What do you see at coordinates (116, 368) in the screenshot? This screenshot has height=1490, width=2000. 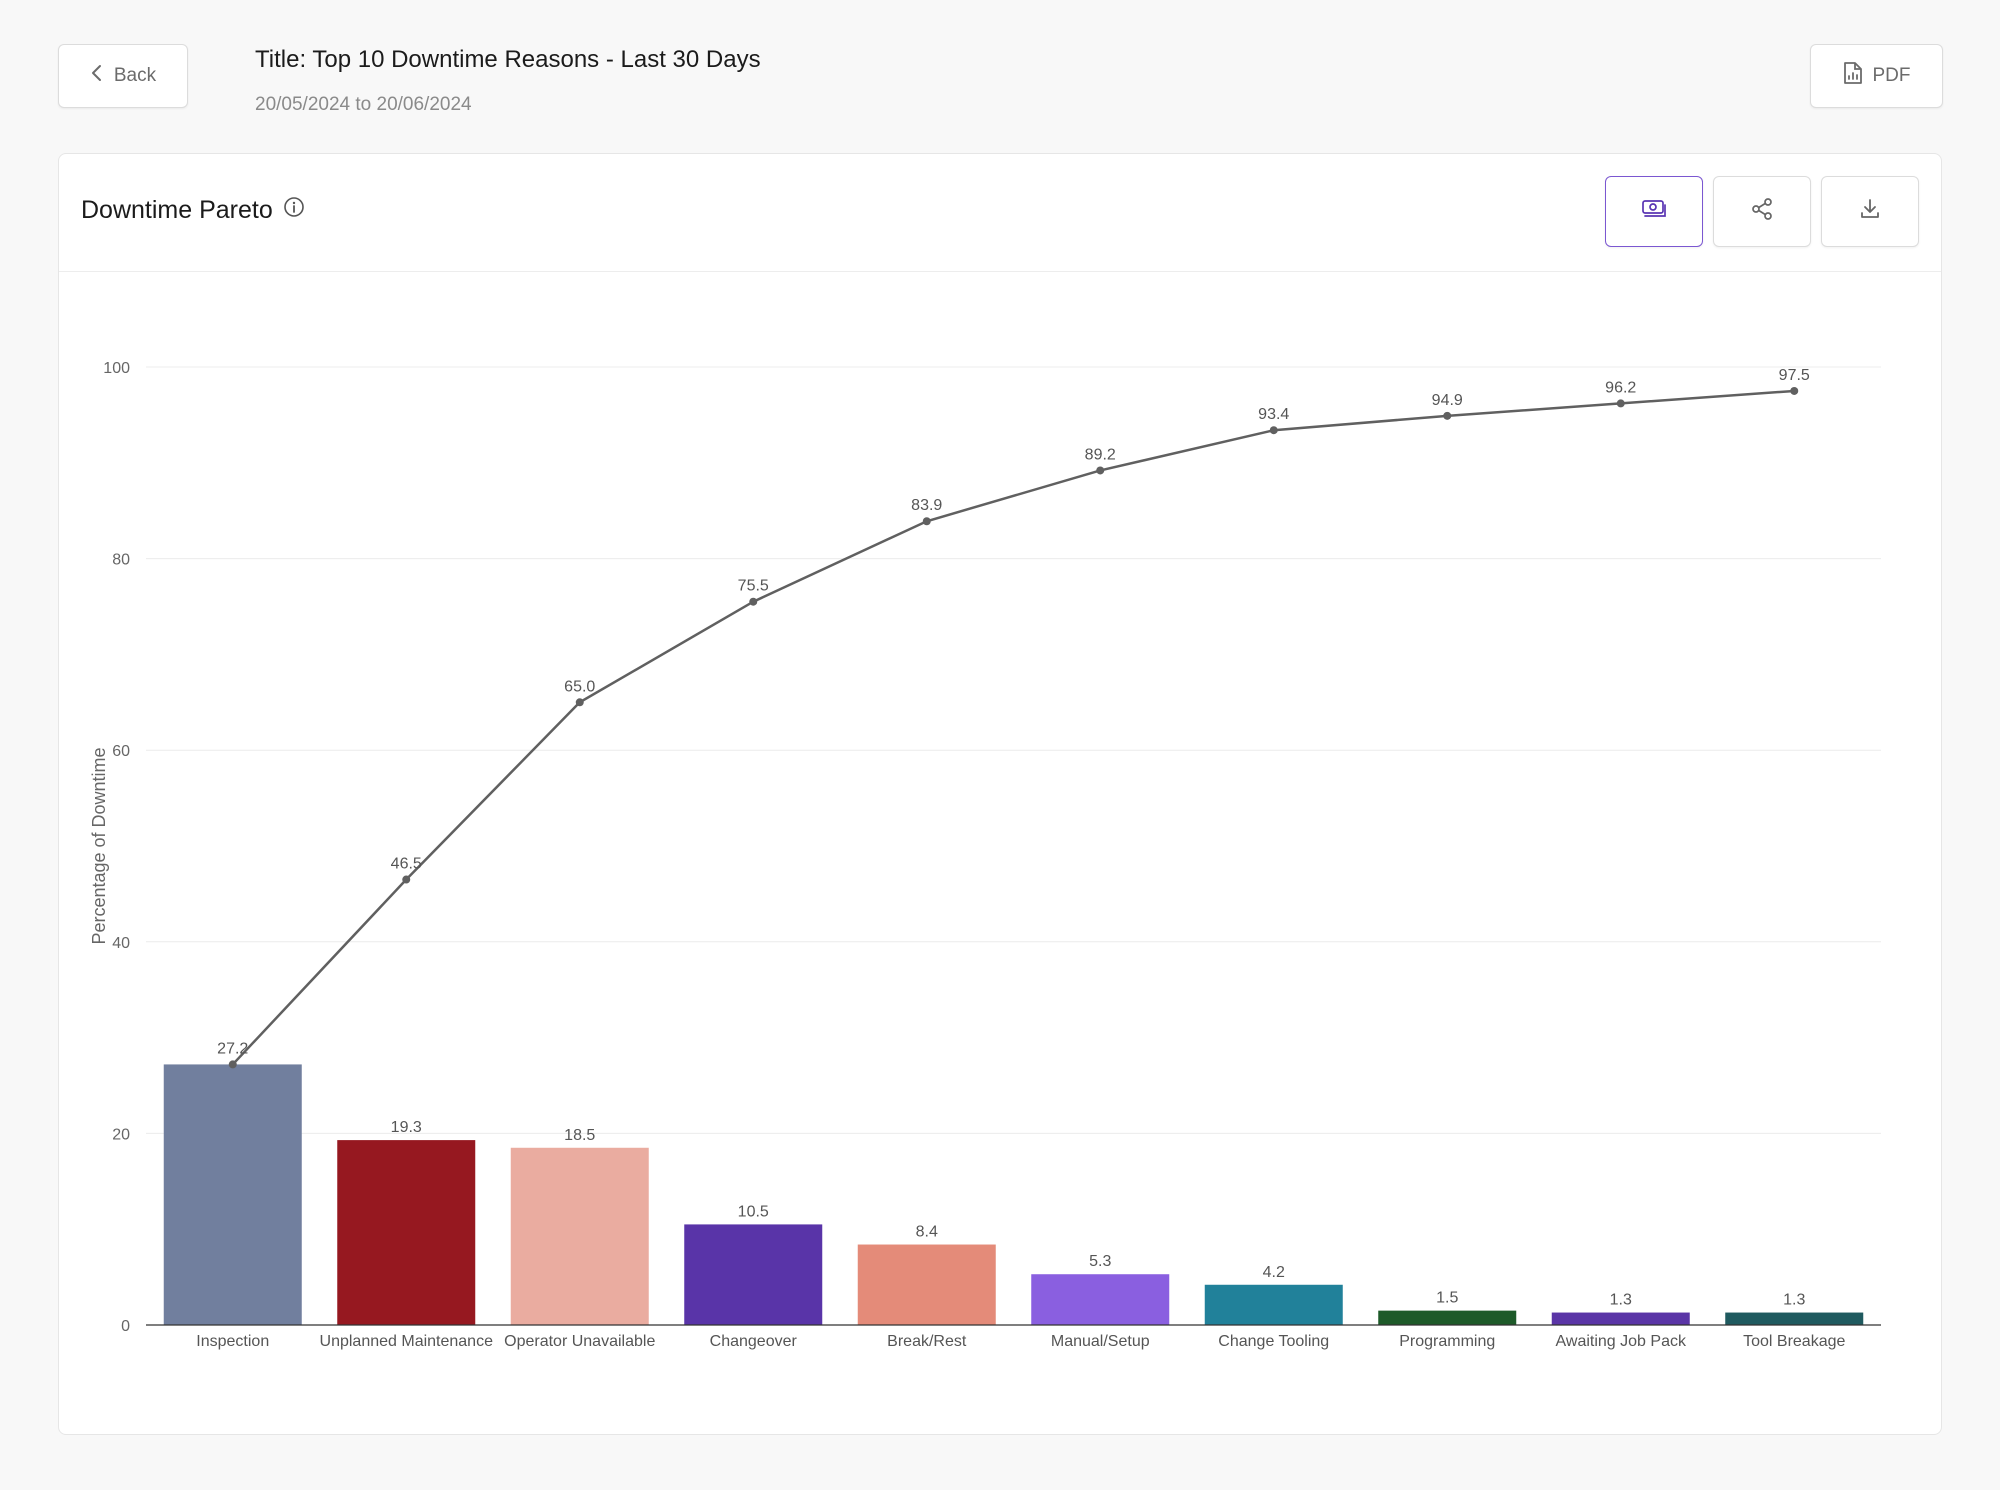 I see `y-tick-label: 100` at bounding box center [116, 368].